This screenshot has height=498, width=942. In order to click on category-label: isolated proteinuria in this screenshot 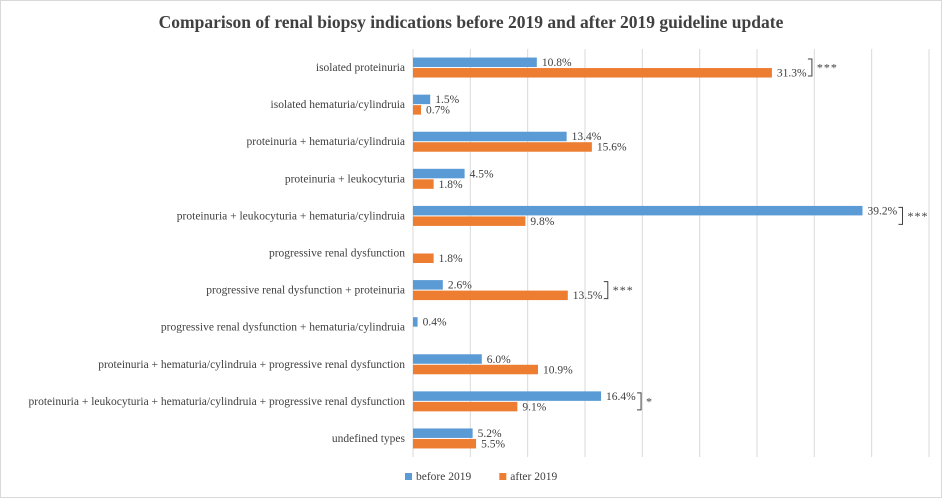, I will do `click(360, 68)`.